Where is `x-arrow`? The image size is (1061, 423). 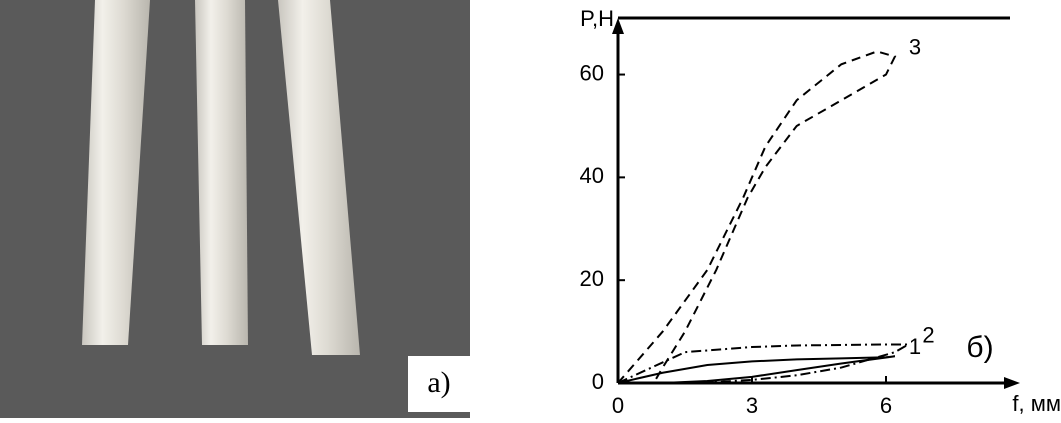
x-arrow is located at coordinates (1012, 383).